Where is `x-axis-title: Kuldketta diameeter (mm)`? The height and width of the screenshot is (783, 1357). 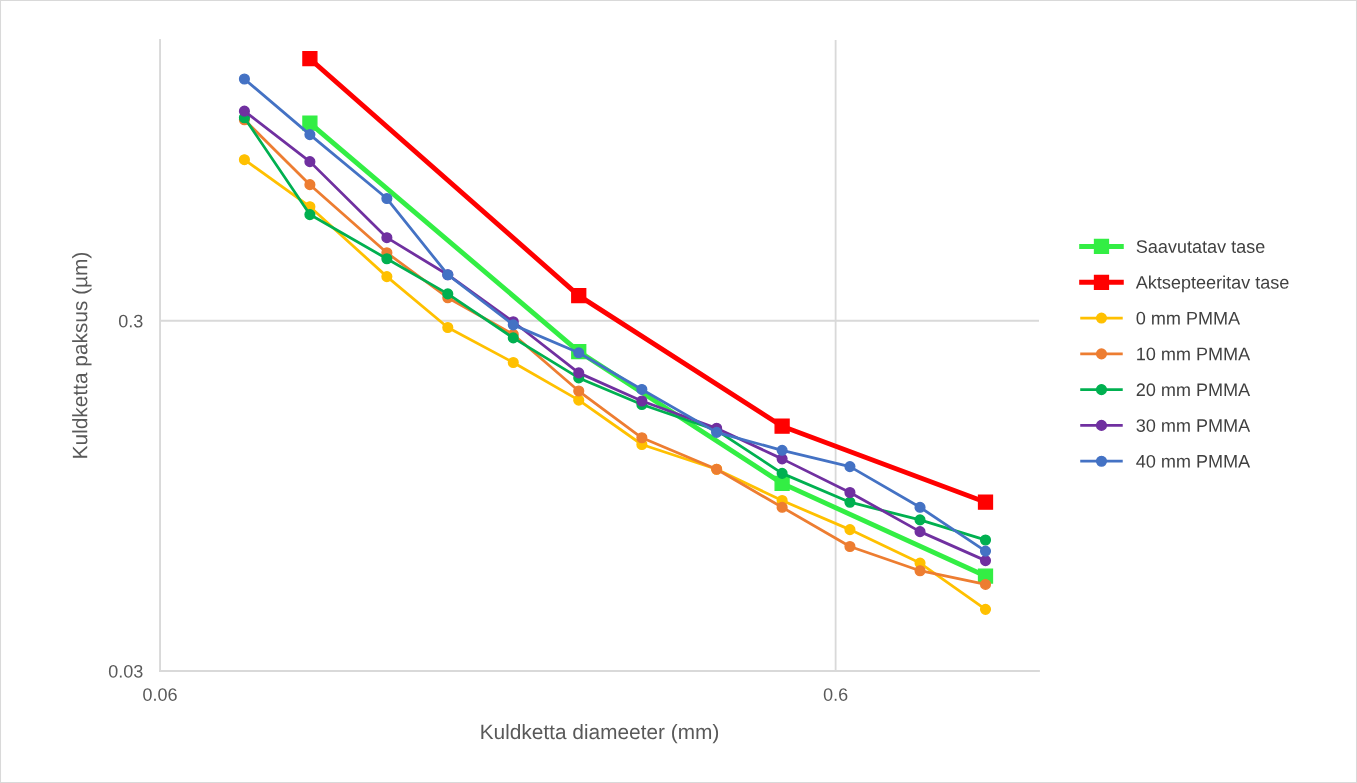
x-axis-title: Kuldketta diameeter (mm) is located at coordinates (600, 733).